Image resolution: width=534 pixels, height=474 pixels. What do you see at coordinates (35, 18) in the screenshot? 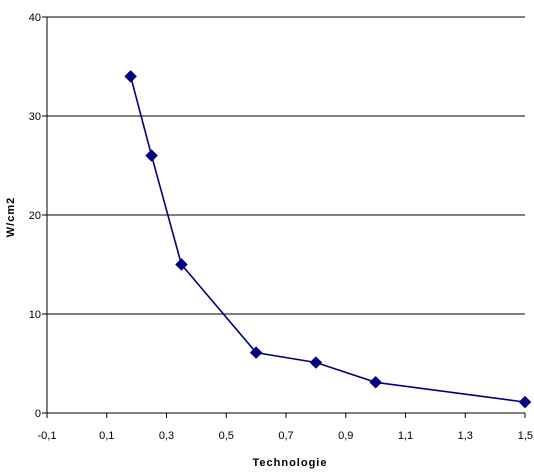
I see `y-tick-label: 40` at bounding box center [35, 18].